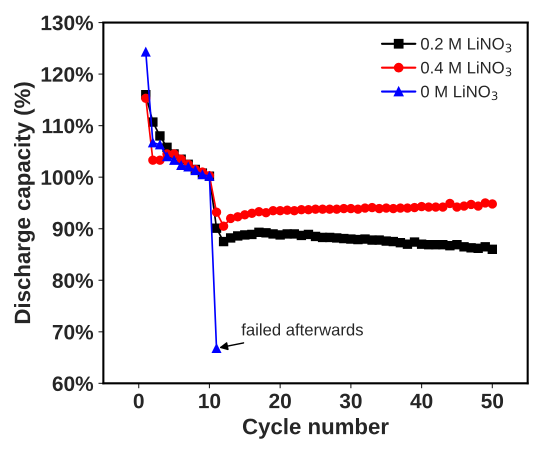 The width and height of the screenshot is (544, 451). Describe the element at coordinates (280, 401) in the screenshot. I see `x-tick-label: 20` at that location.